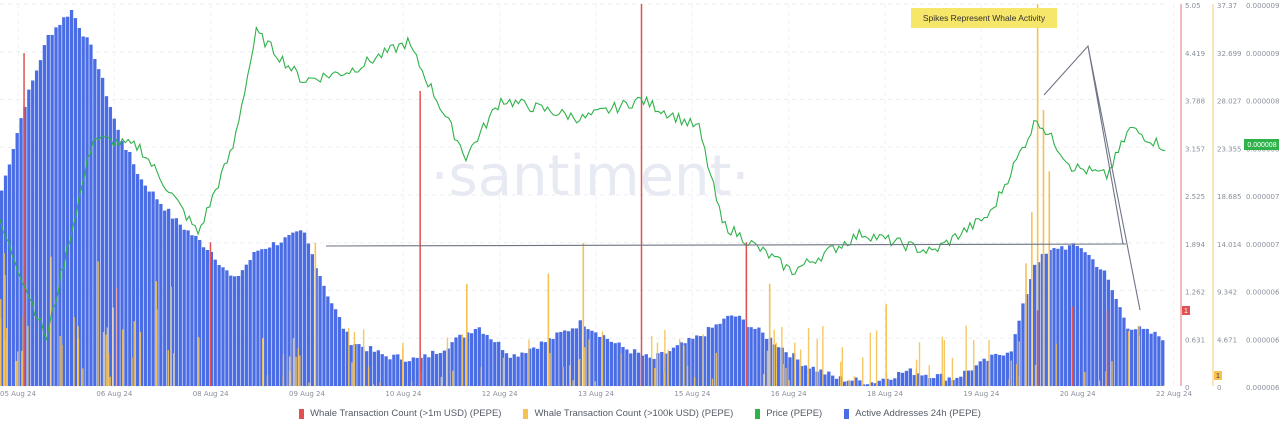 This screenshot has height=433, width=1280. Describe the element at coordinates (788, 413) in the screenshot. I see `legend-item: Price (PEPE)` at that location.